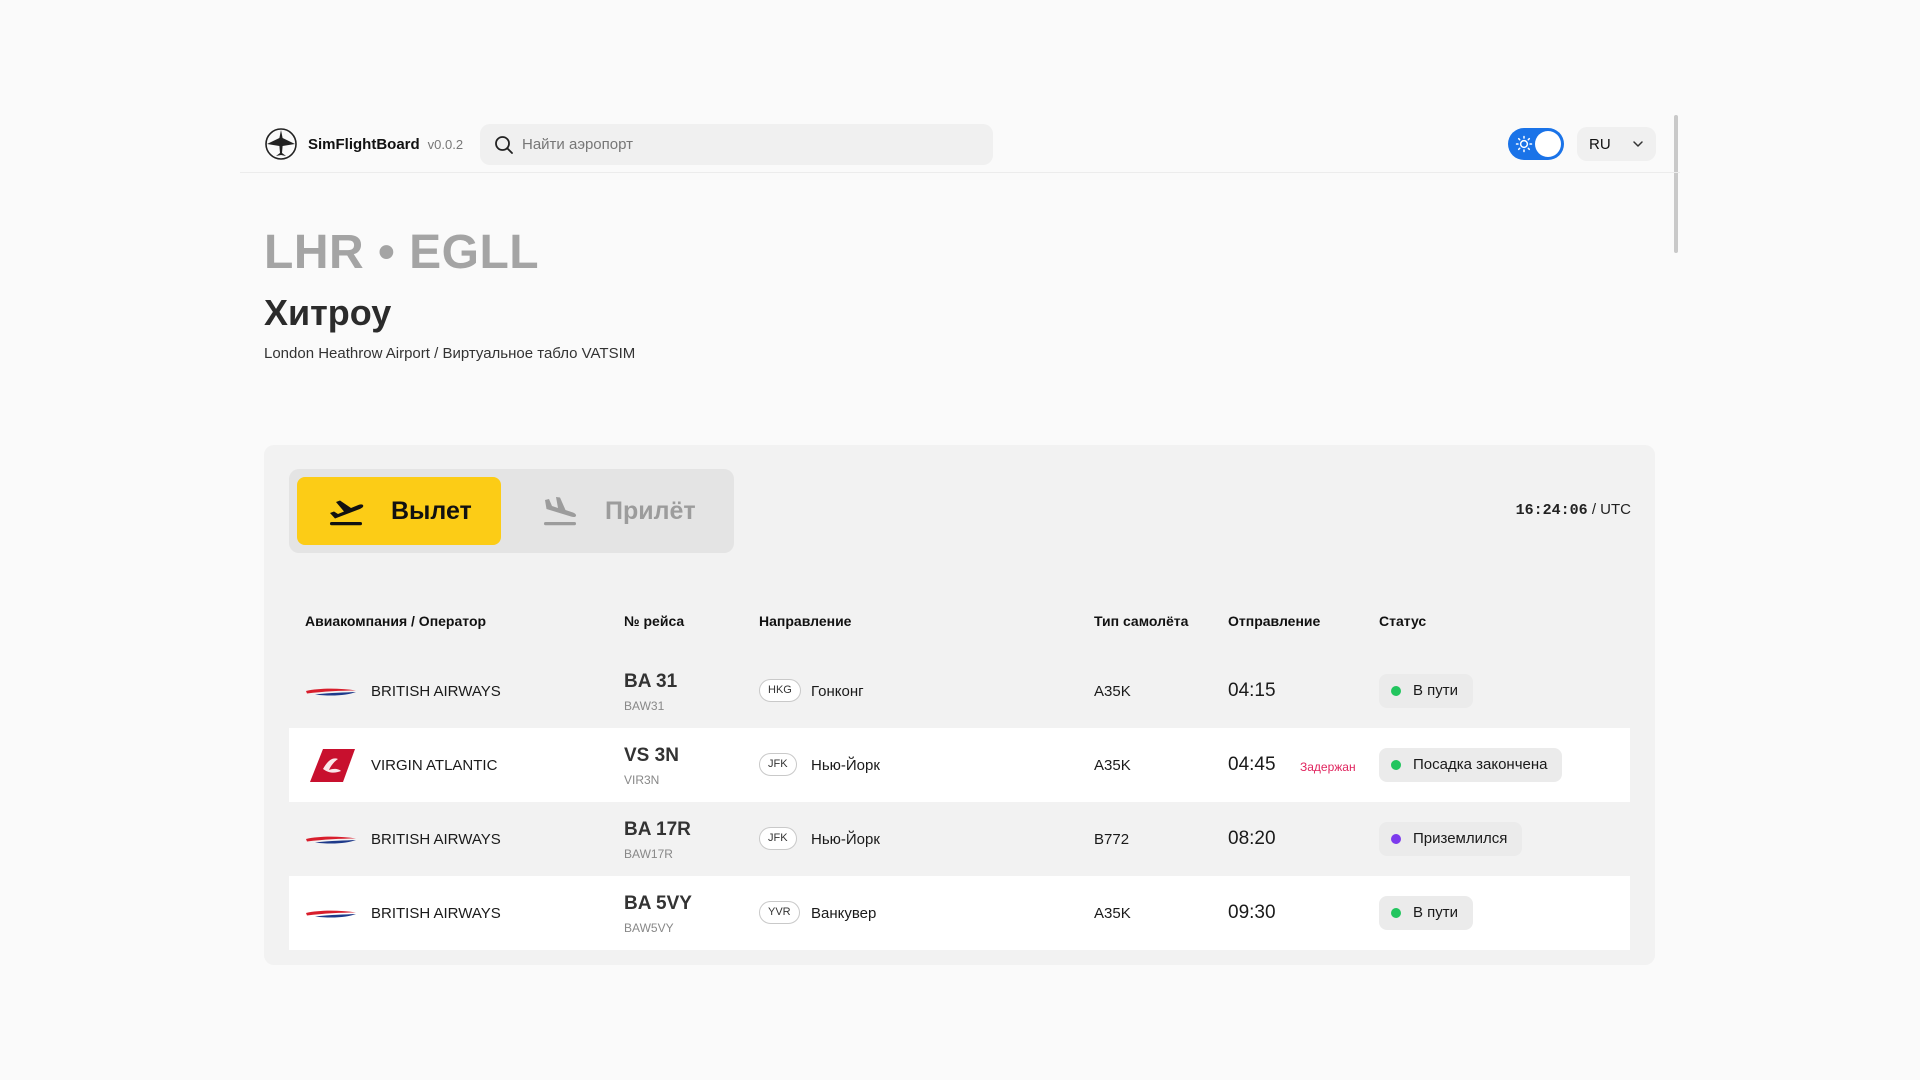 The height and width of the screenshot is (1080, 1920). Describe the element at coordinates (780, 690) in the screenshot. I see `destination-iata-badge: HKG` at that location.